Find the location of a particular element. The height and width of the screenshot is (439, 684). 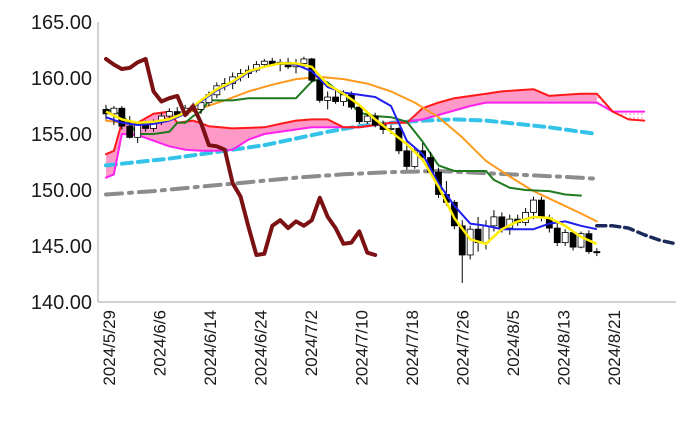

x-tick-label: 2024/7/10 is located at coordinates (362, 348).